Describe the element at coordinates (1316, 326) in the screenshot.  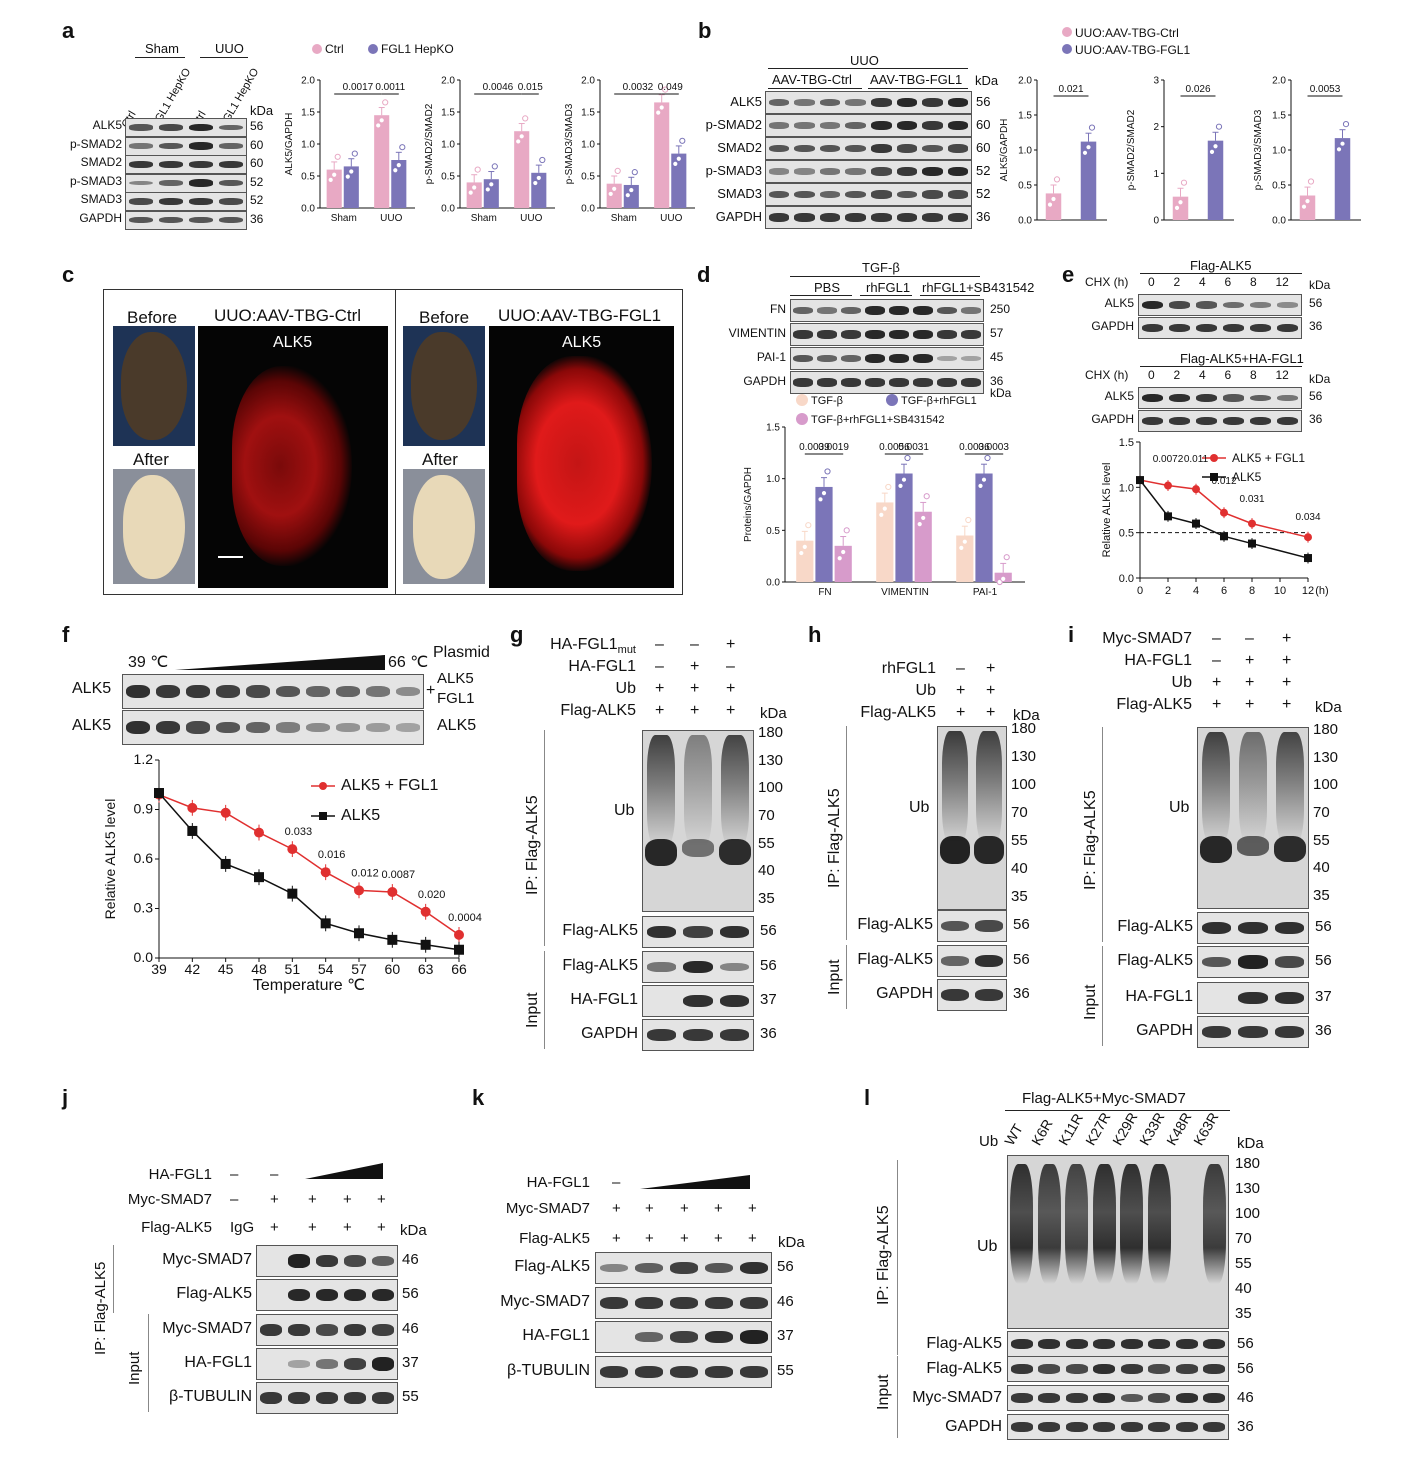
I see `kda-value-e: 36` at that location.